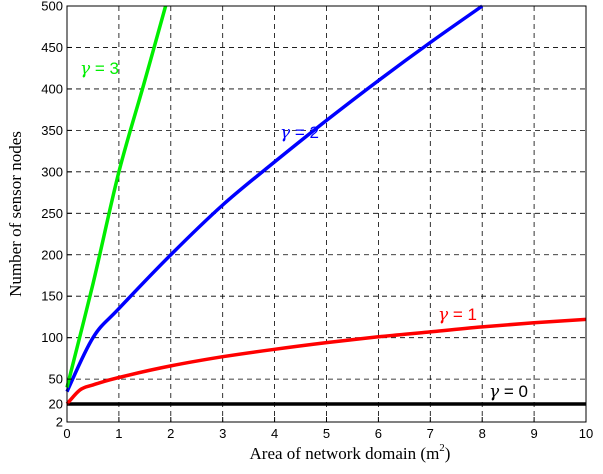 Image resolution: width=603 pixels, height=474 pixels. I want to click on x-tick-label: 8, so click(482, 433).